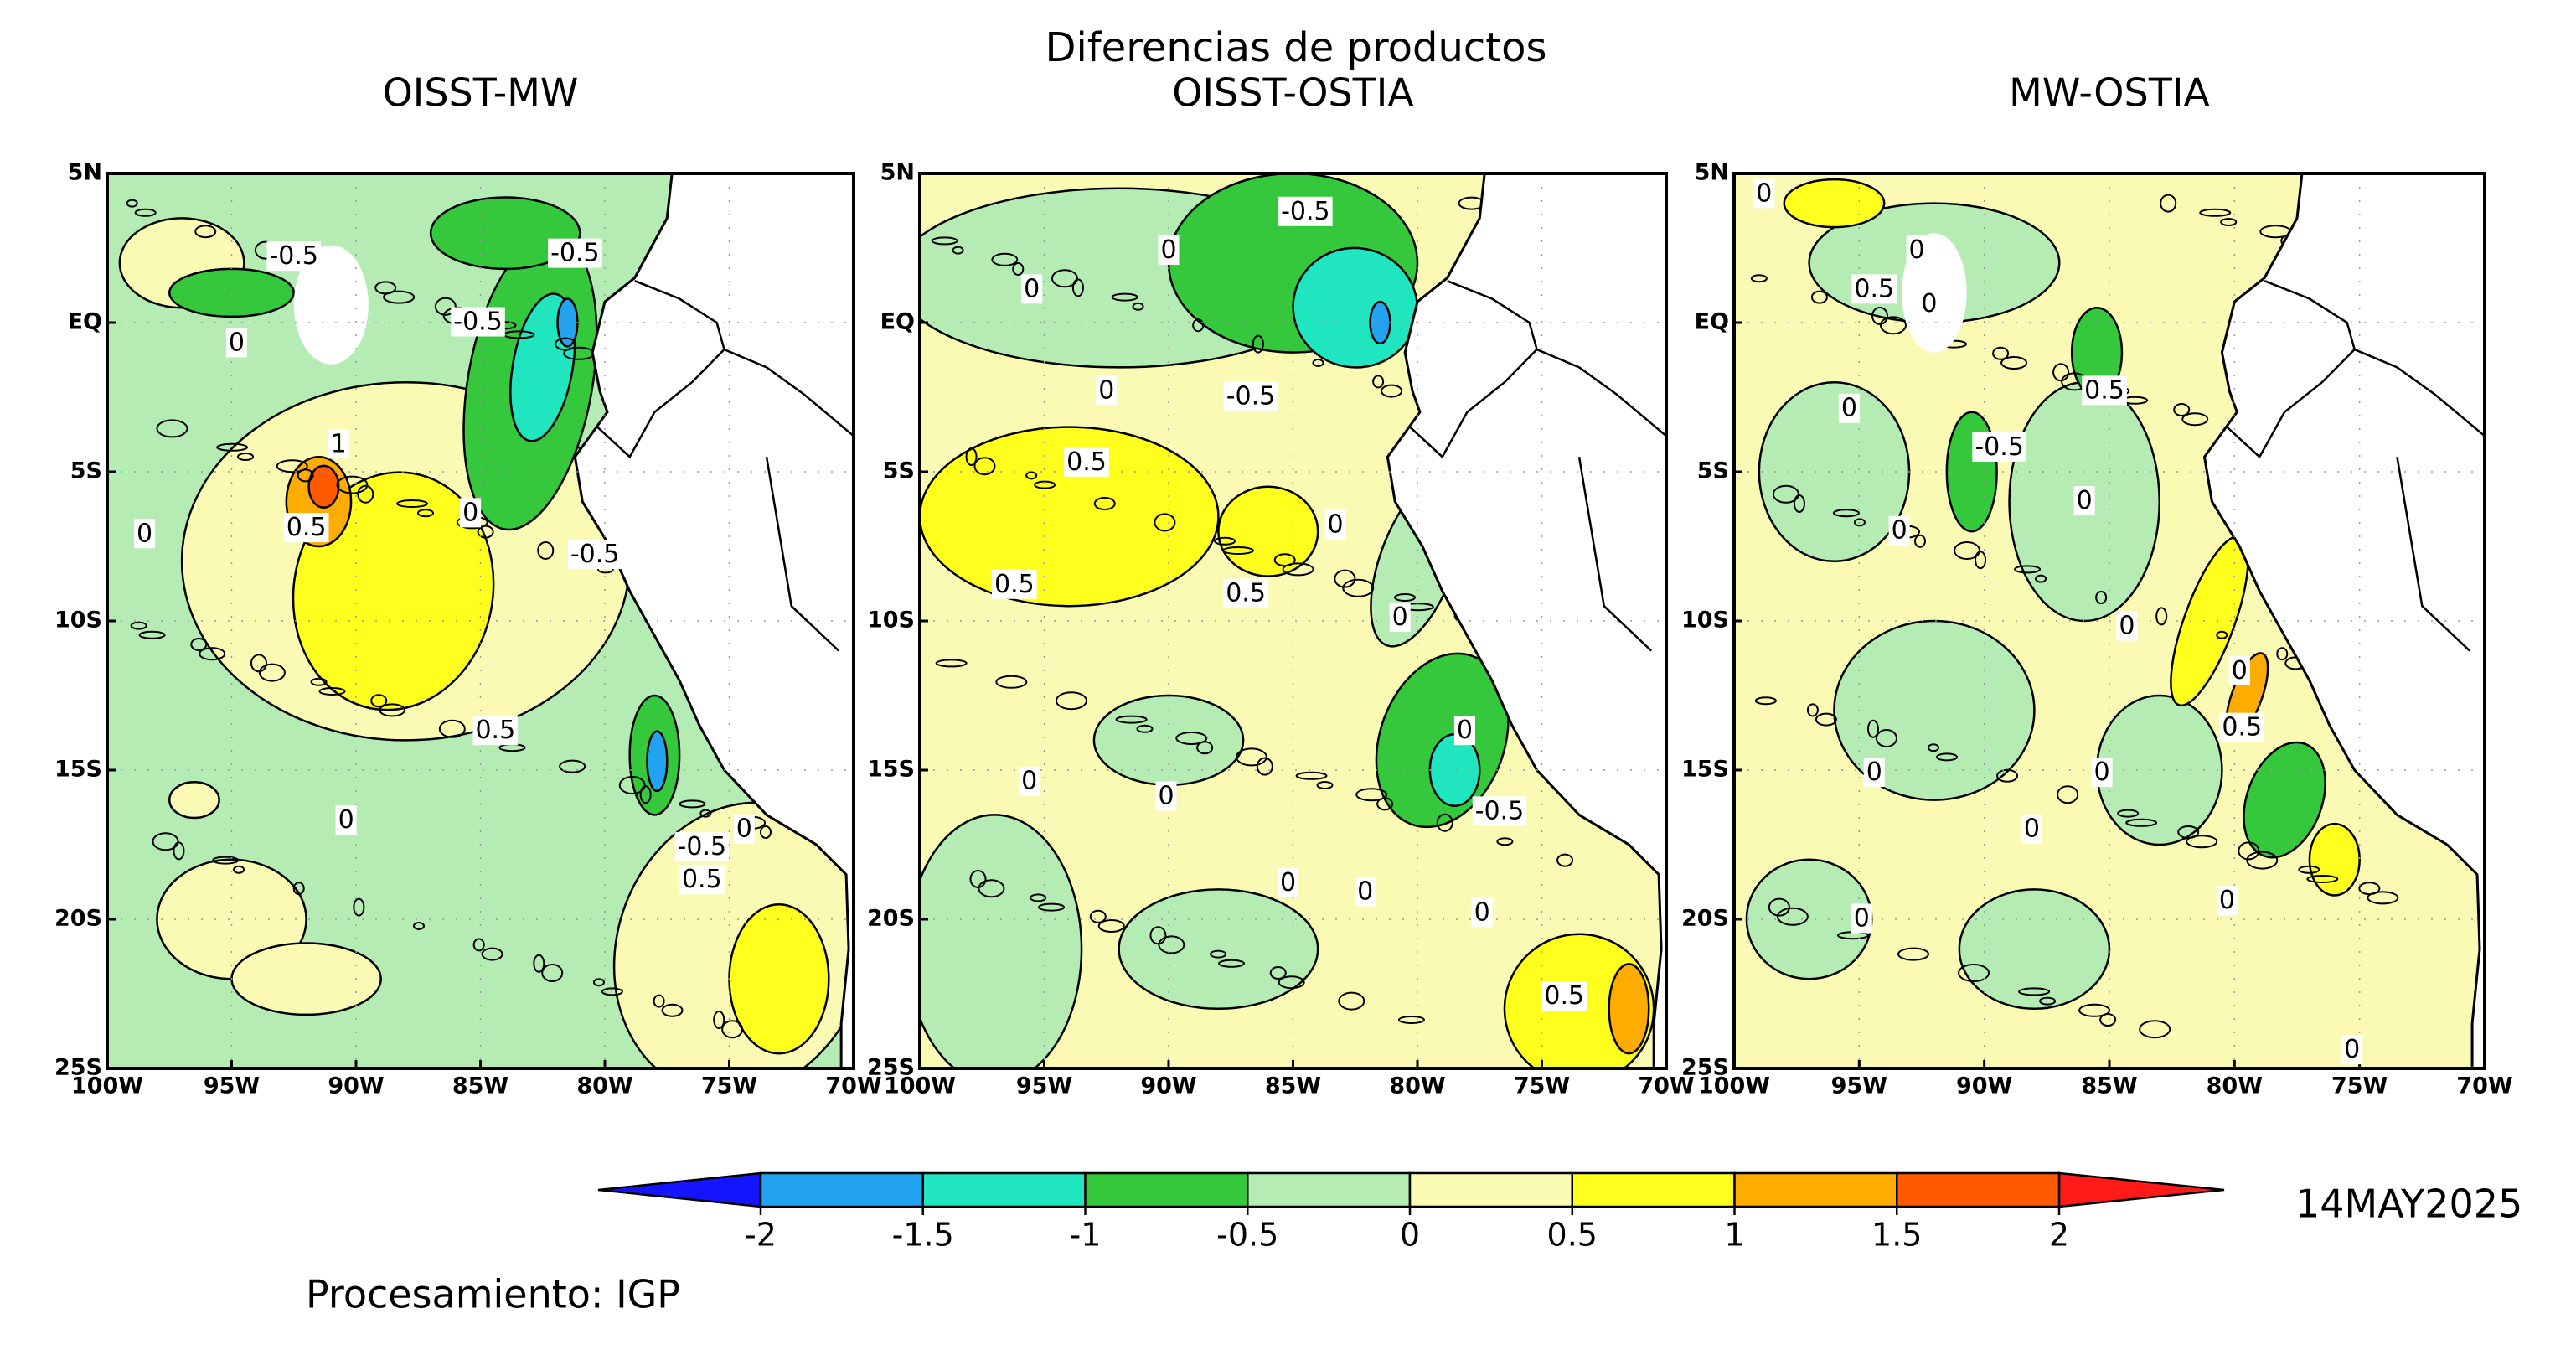 Image resolution: width=2576 pixels, height=1355 pixels. What do you see at coordinates (1293, 1086) in the screenshot?
I see `lon-tick-label: 85W` at bounding box center [1293, 1086].